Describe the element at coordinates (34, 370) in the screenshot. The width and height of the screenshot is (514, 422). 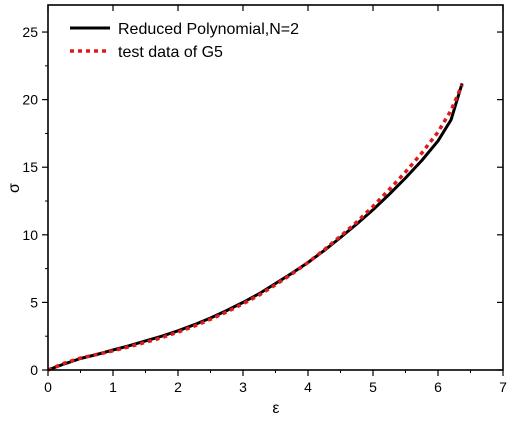
I see `y-tick-label: 0` at that location.